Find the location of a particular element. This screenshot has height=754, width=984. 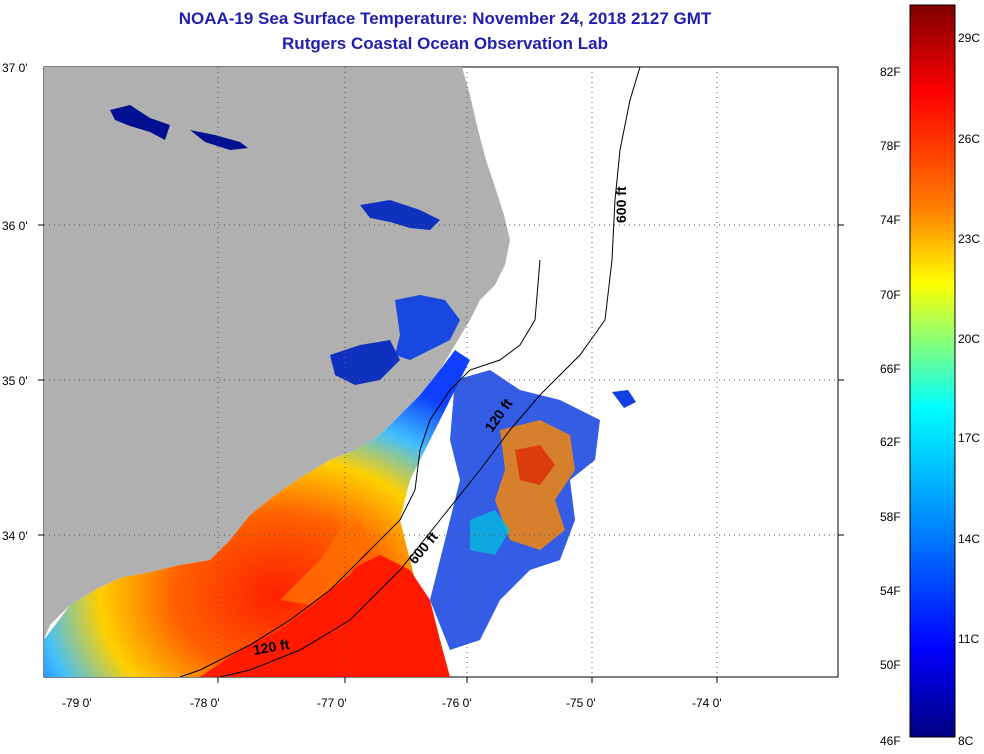

colorbar-c-14: 14C is located at coordinates (969, 539).